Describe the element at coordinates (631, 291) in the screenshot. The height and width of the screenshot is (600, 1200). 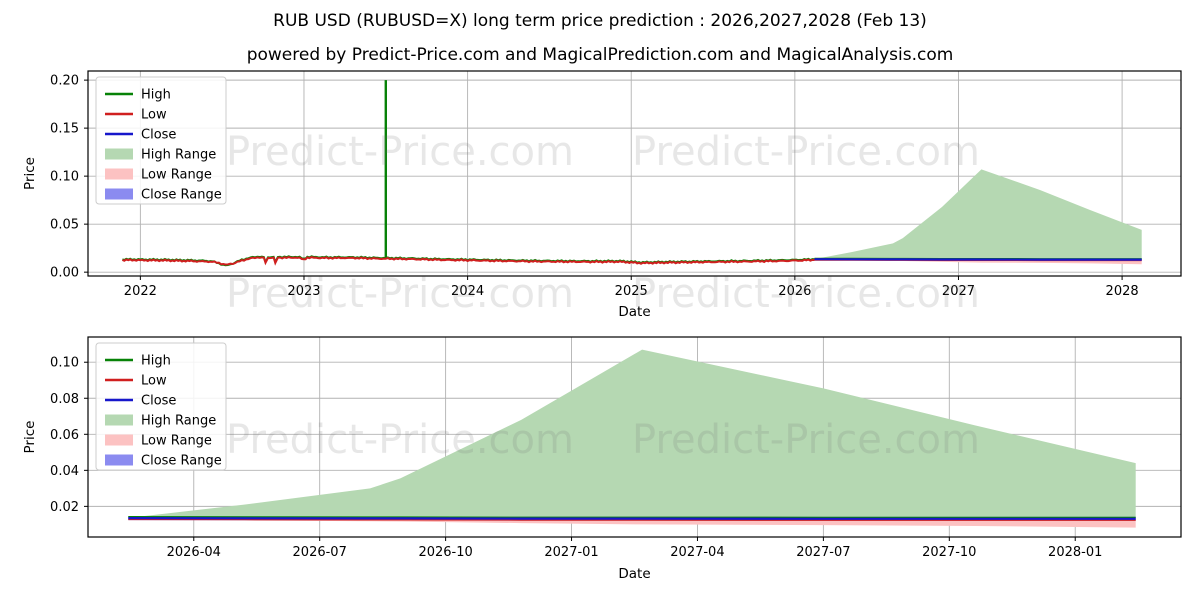
I see `x-tick-label: 2025` at that location.